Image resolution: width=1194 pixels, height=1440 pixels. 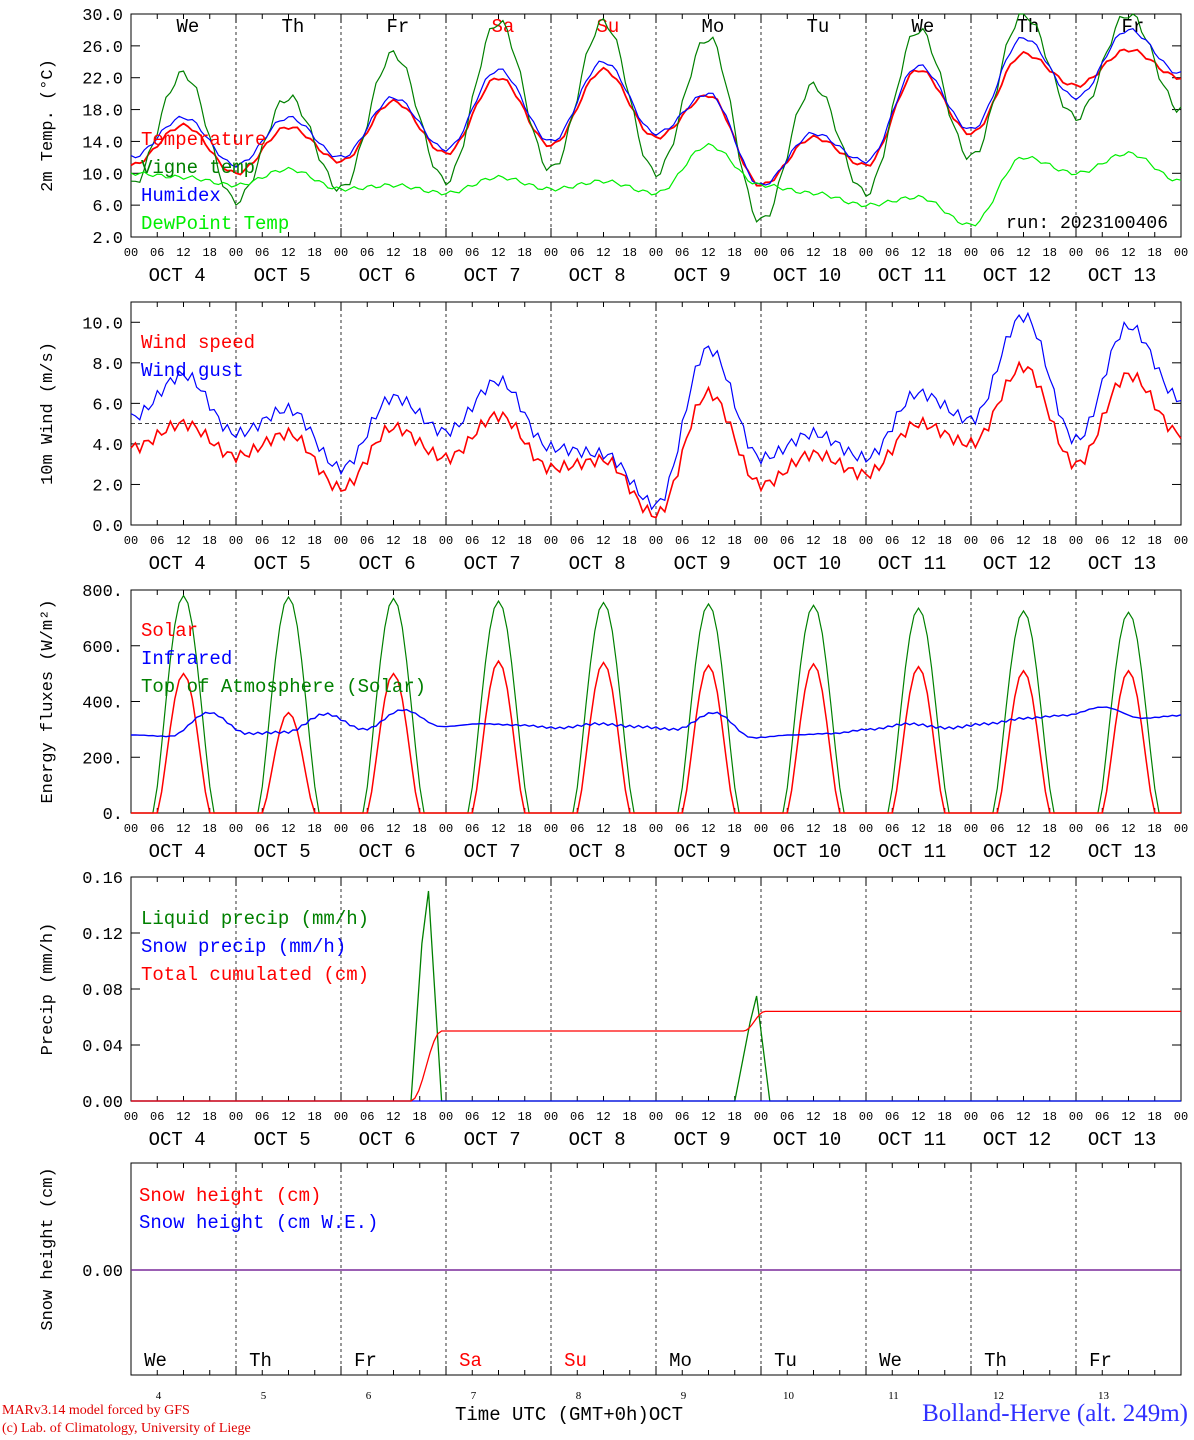 I want to click on legend-entry: Solar, so click(x=169, y=631).